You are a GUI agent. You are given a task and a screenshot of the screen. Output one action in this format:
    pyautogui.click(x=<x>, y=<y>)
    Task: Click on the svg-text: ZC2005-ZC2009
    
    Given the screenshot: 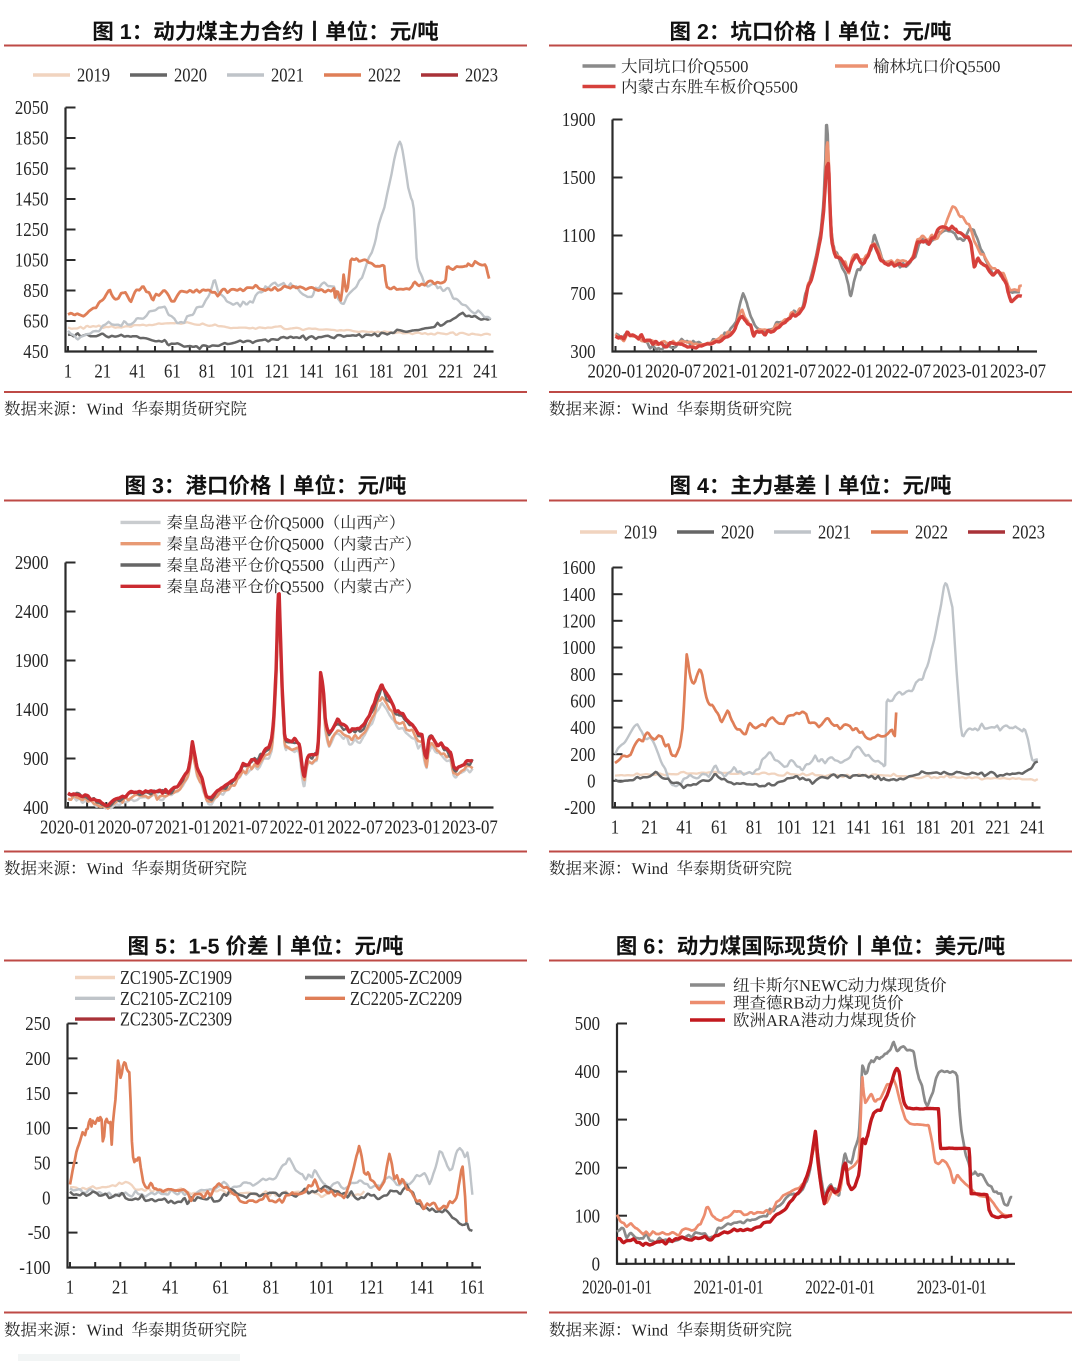 What is the action you would take?
    pyautogui.click(x=406, y=978)
    